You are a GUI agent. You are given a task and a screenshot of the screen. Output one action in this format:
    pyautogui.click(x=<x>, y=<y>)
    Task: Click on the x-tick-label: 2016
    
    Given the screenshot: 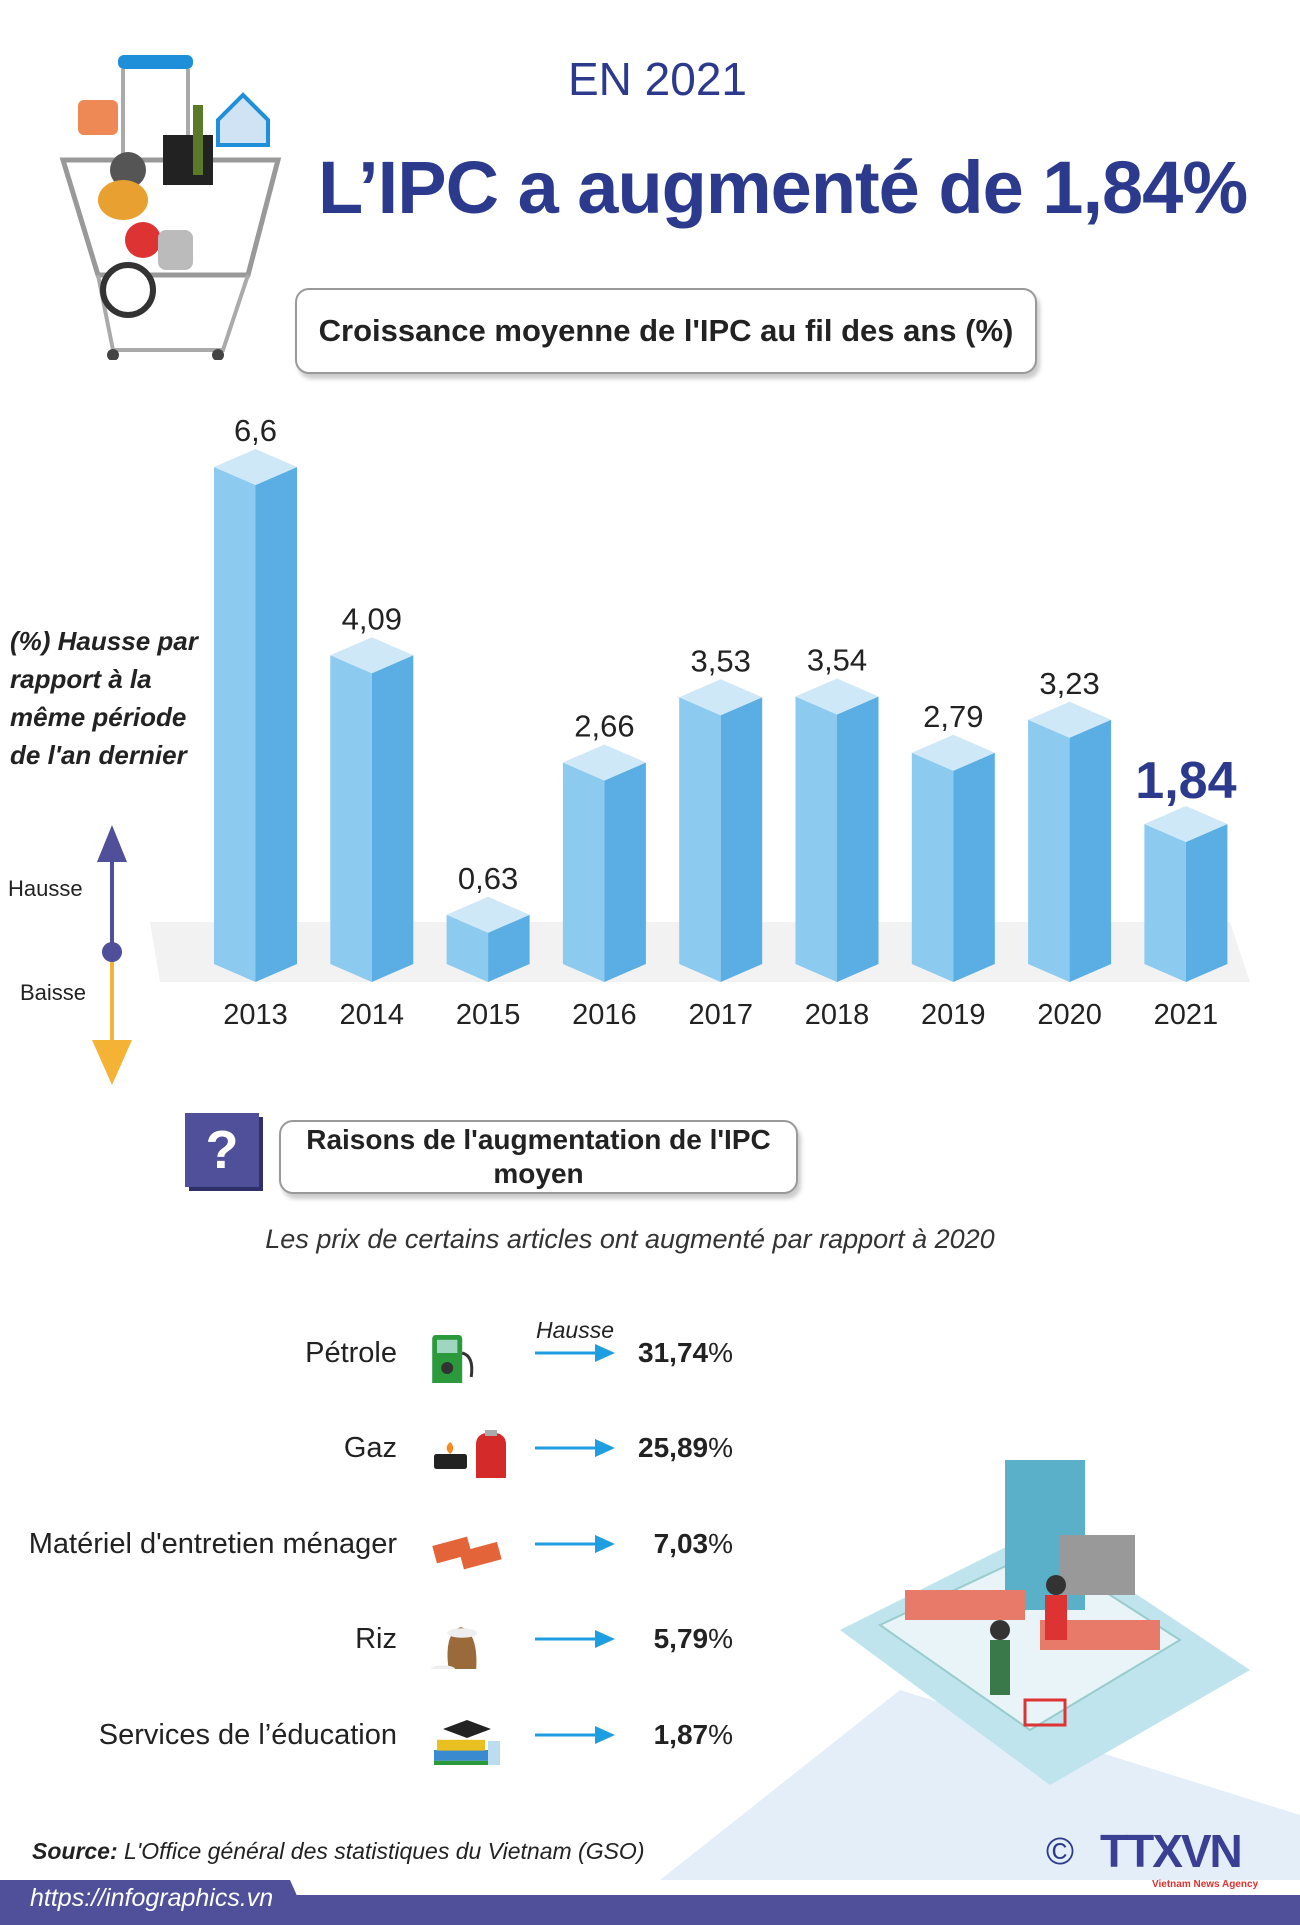 What is the action you would take?
    pyautogui.click(x=604, y=1015)
    